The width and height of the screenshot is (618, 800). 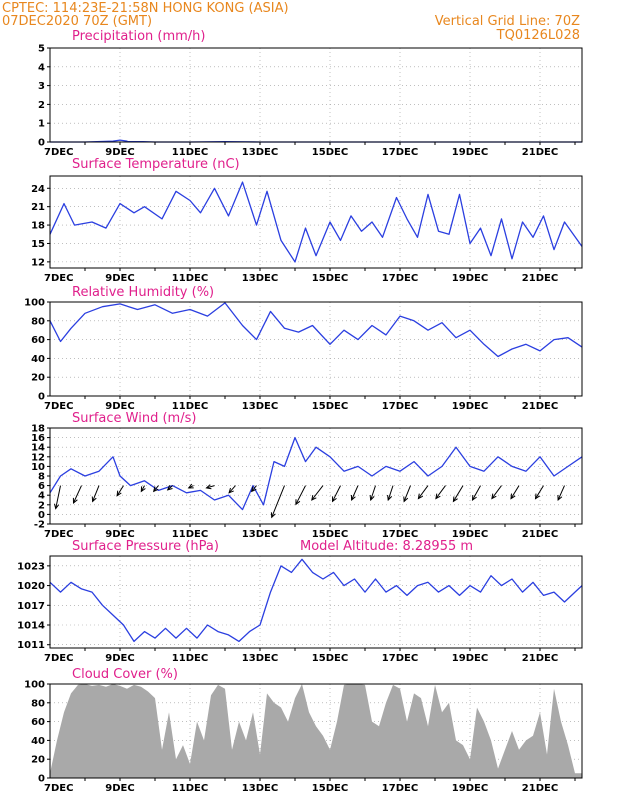 What do you see at coordinates (38, 321) in the screenshot?
I see `y-tick-label: 80` at bounding box center [38, 321].